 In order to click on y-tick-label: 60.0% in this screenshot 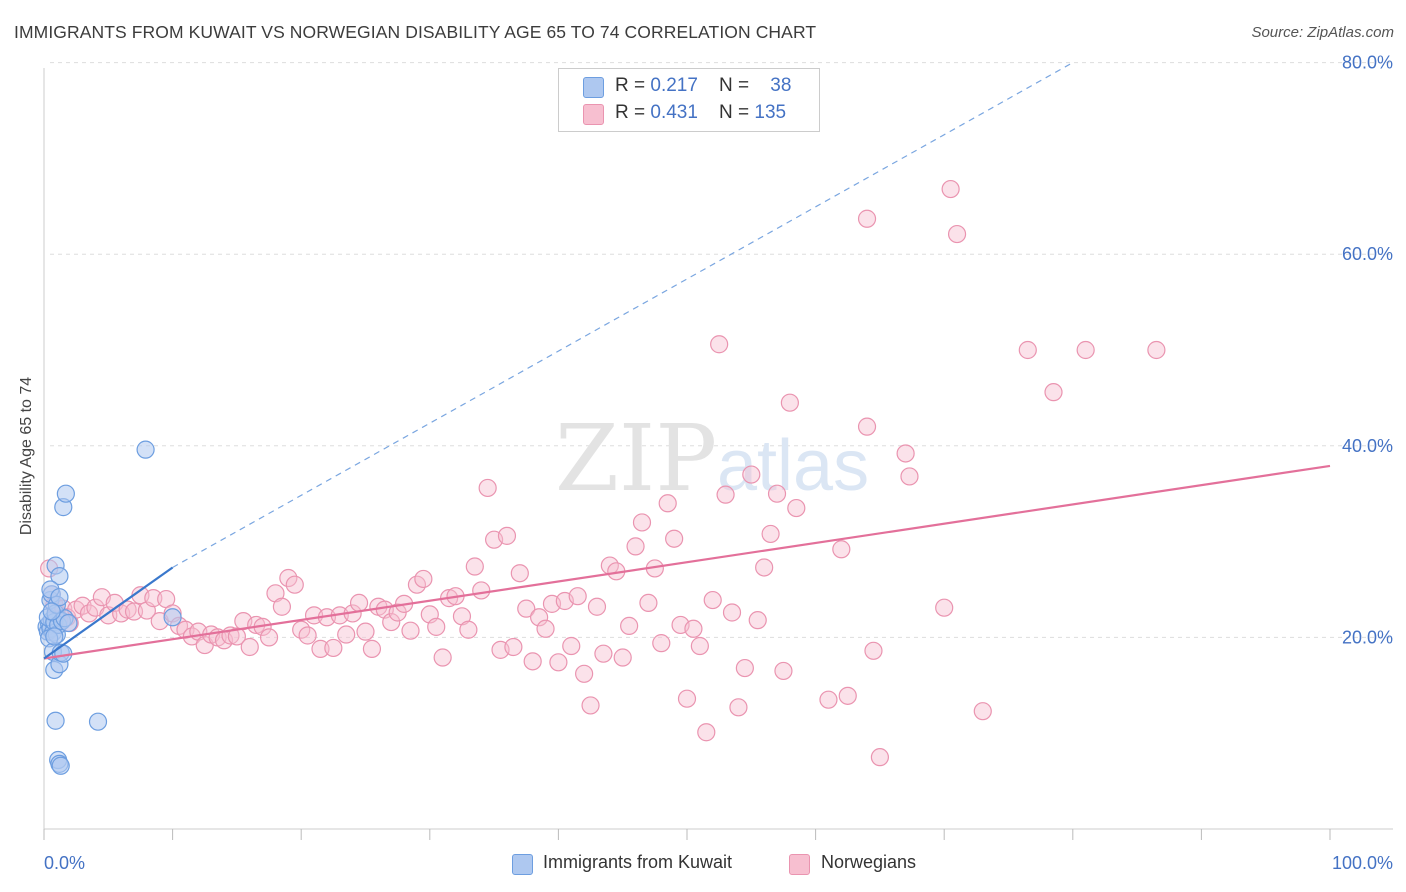, I will do `click(1367, 254)`.